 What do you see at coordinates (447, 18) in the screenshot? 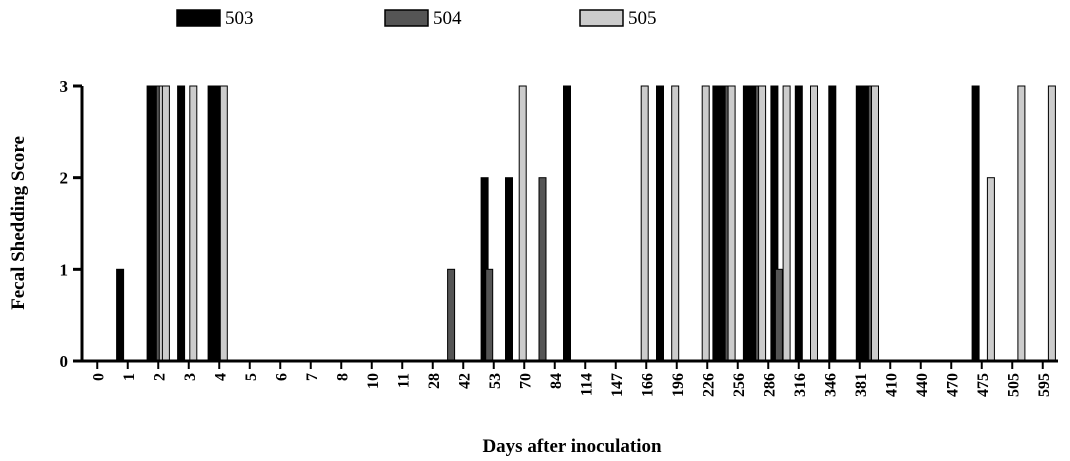
I see `legend-label-504: 504` at bounding box center [447, 18].